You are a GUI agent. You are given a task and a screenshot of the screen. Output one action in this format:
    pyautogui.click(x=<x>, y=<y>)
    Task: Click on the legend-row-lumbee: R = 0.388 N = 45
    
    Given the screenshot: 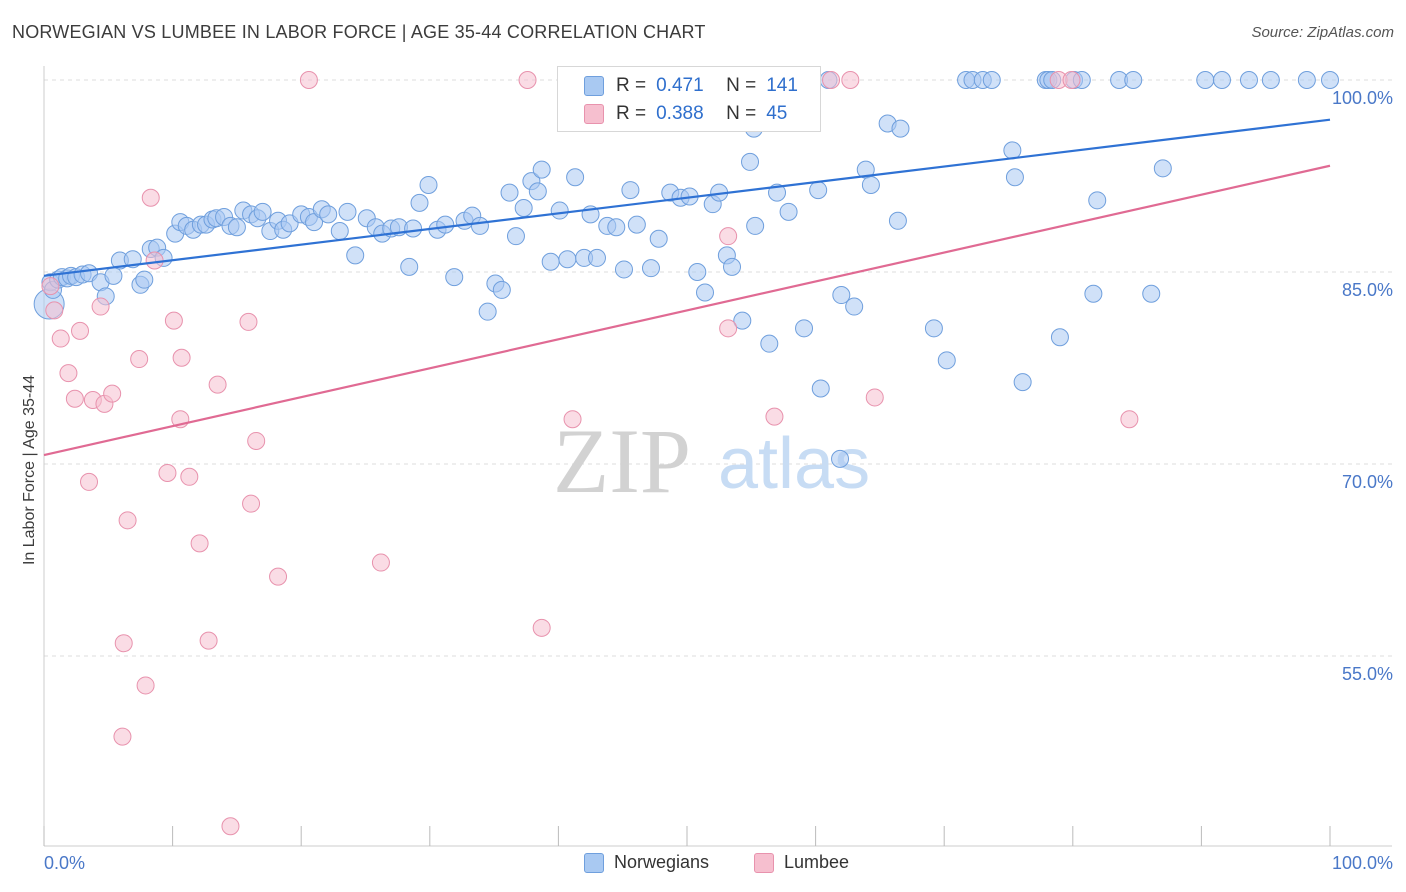 What is the action you would take?
    pyautogui.click(x=685, y=114)
    